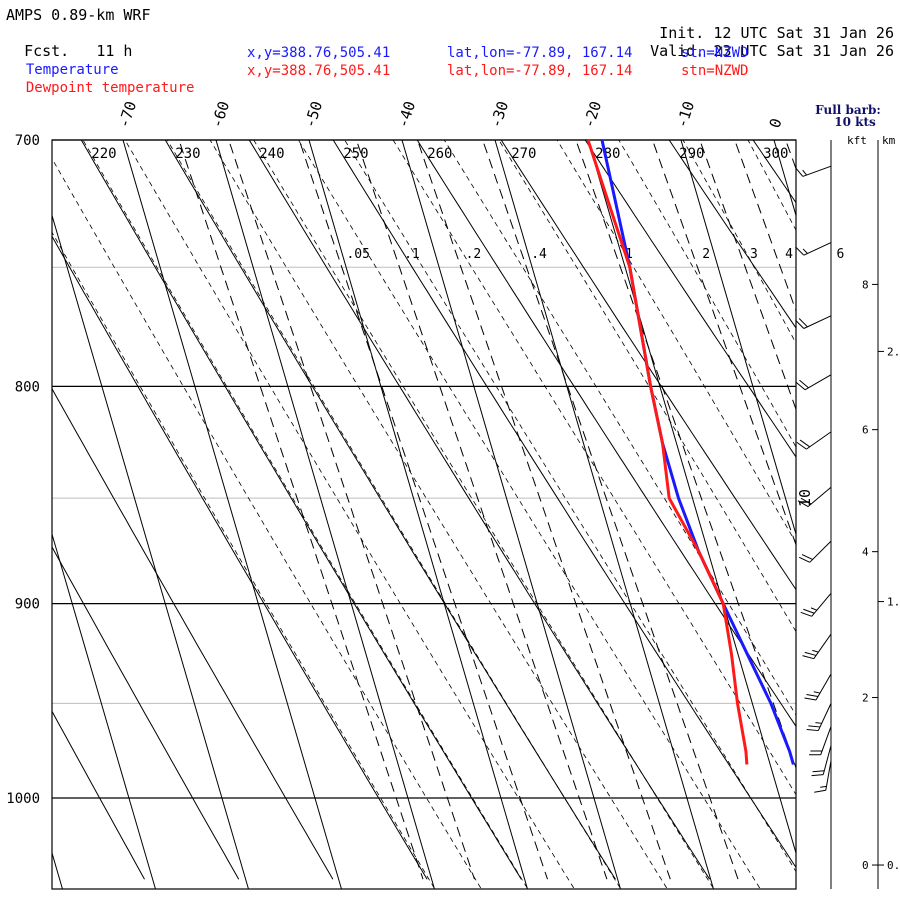 This screenshot has height=900, width=900. I want to click on dewpoint-profile-line, so click(667, 452).